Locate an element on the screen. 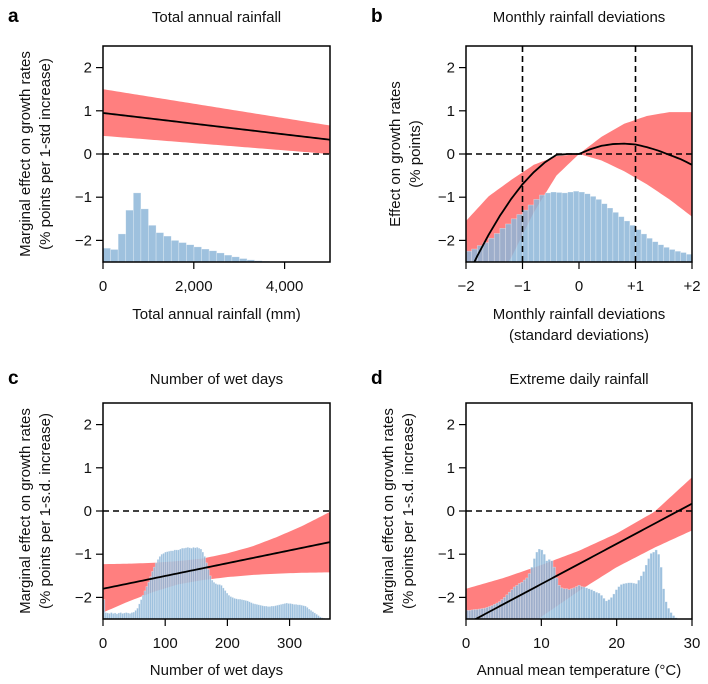  panel-title: Number of wet days is located at coordinates (216, 379).